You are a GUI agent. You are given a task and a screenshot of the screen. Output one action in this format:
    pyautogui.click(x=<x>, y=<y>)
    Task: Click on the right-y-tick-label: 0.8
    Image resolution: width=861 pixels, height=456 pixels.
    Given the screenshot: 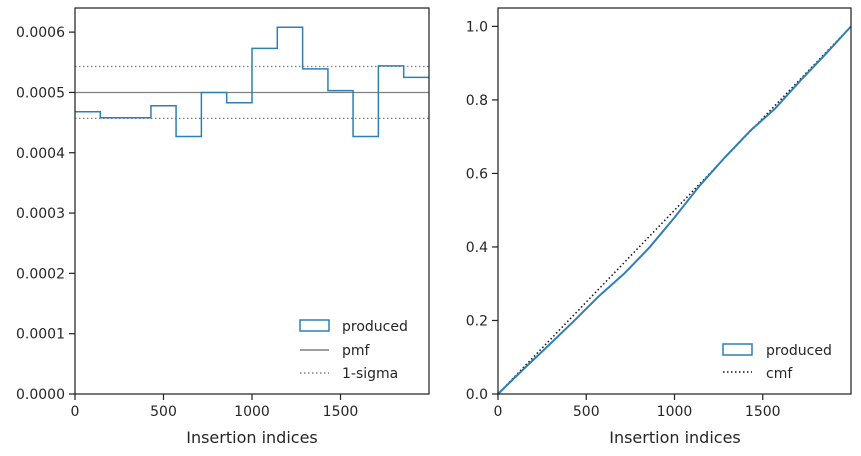 What is the action you would take?
    pyautogui.click(x=477, y=101)
    